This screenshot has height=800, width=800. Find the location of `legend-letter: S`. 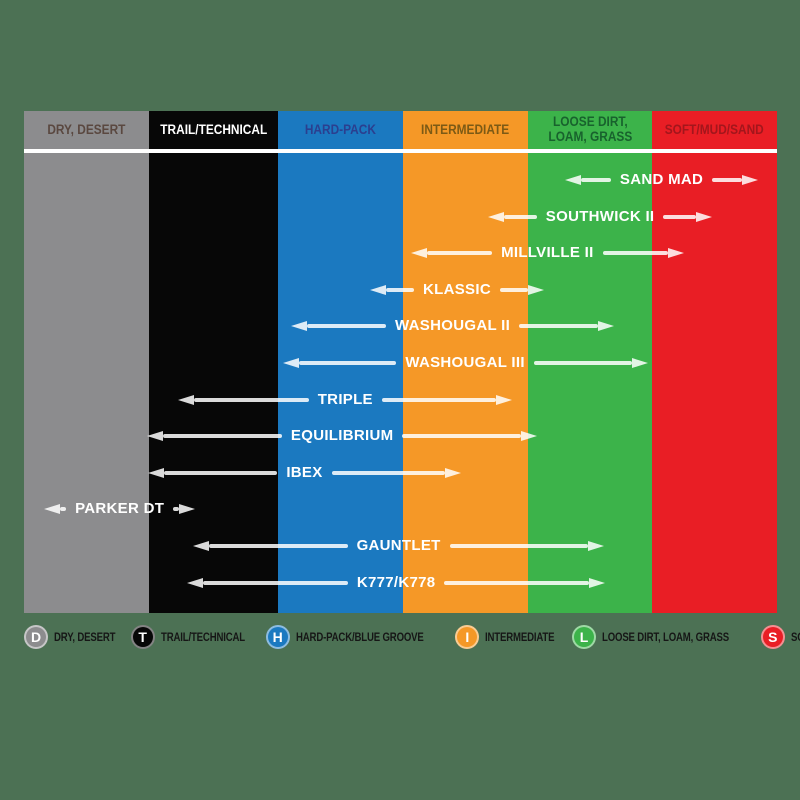

legend-letter: S is located at coordinates (773, 637).